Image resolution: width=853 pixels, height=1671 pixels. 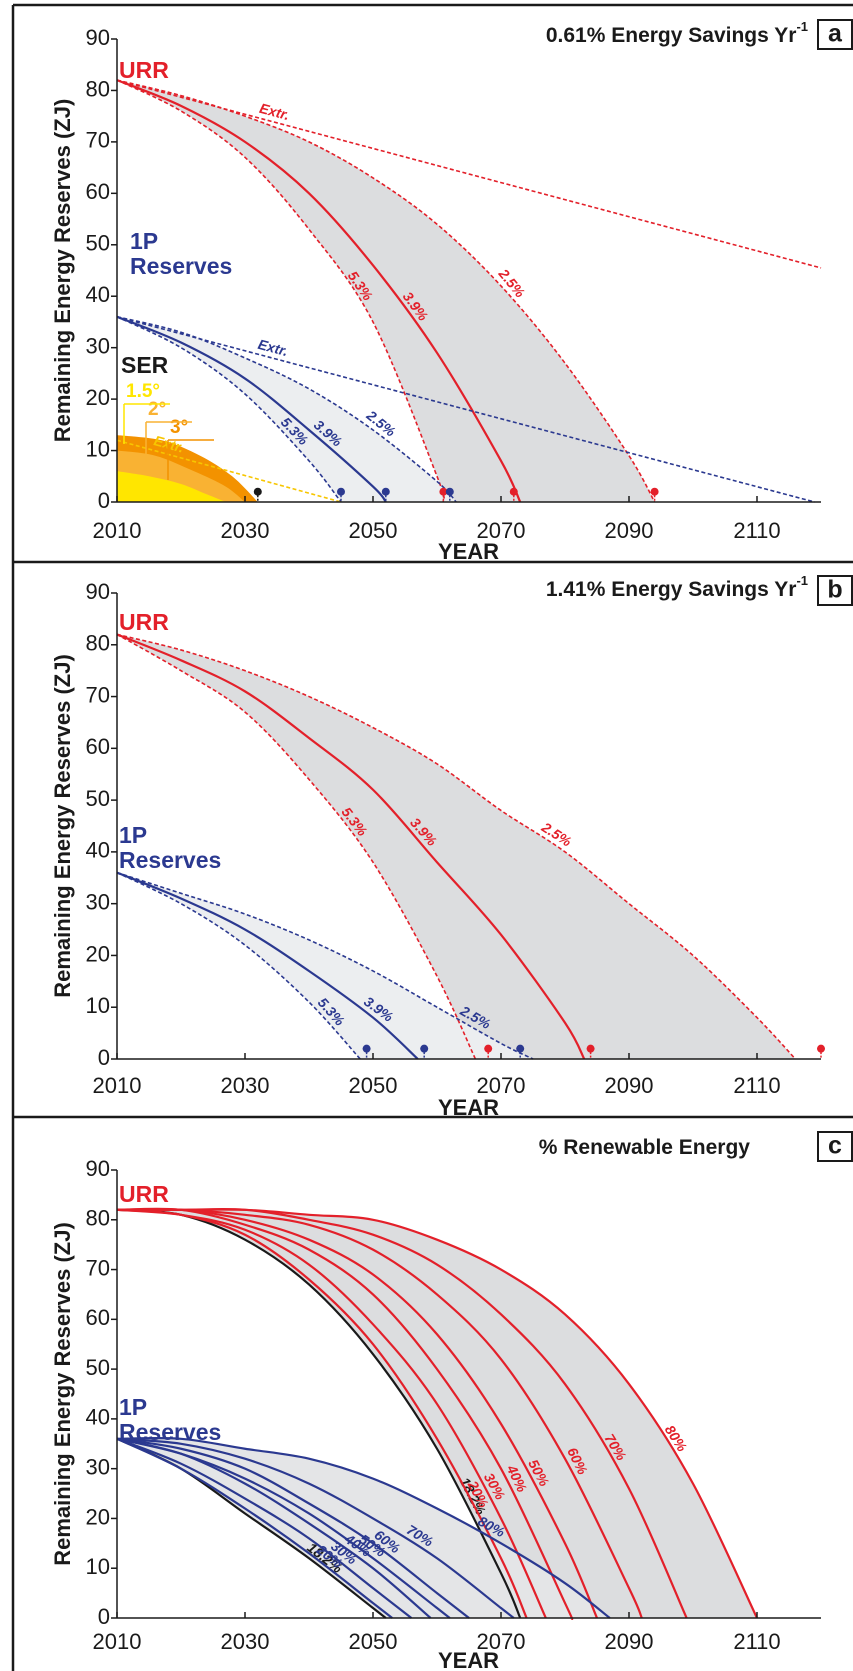 I want to click on ser-area, so click(x=171, y=486).